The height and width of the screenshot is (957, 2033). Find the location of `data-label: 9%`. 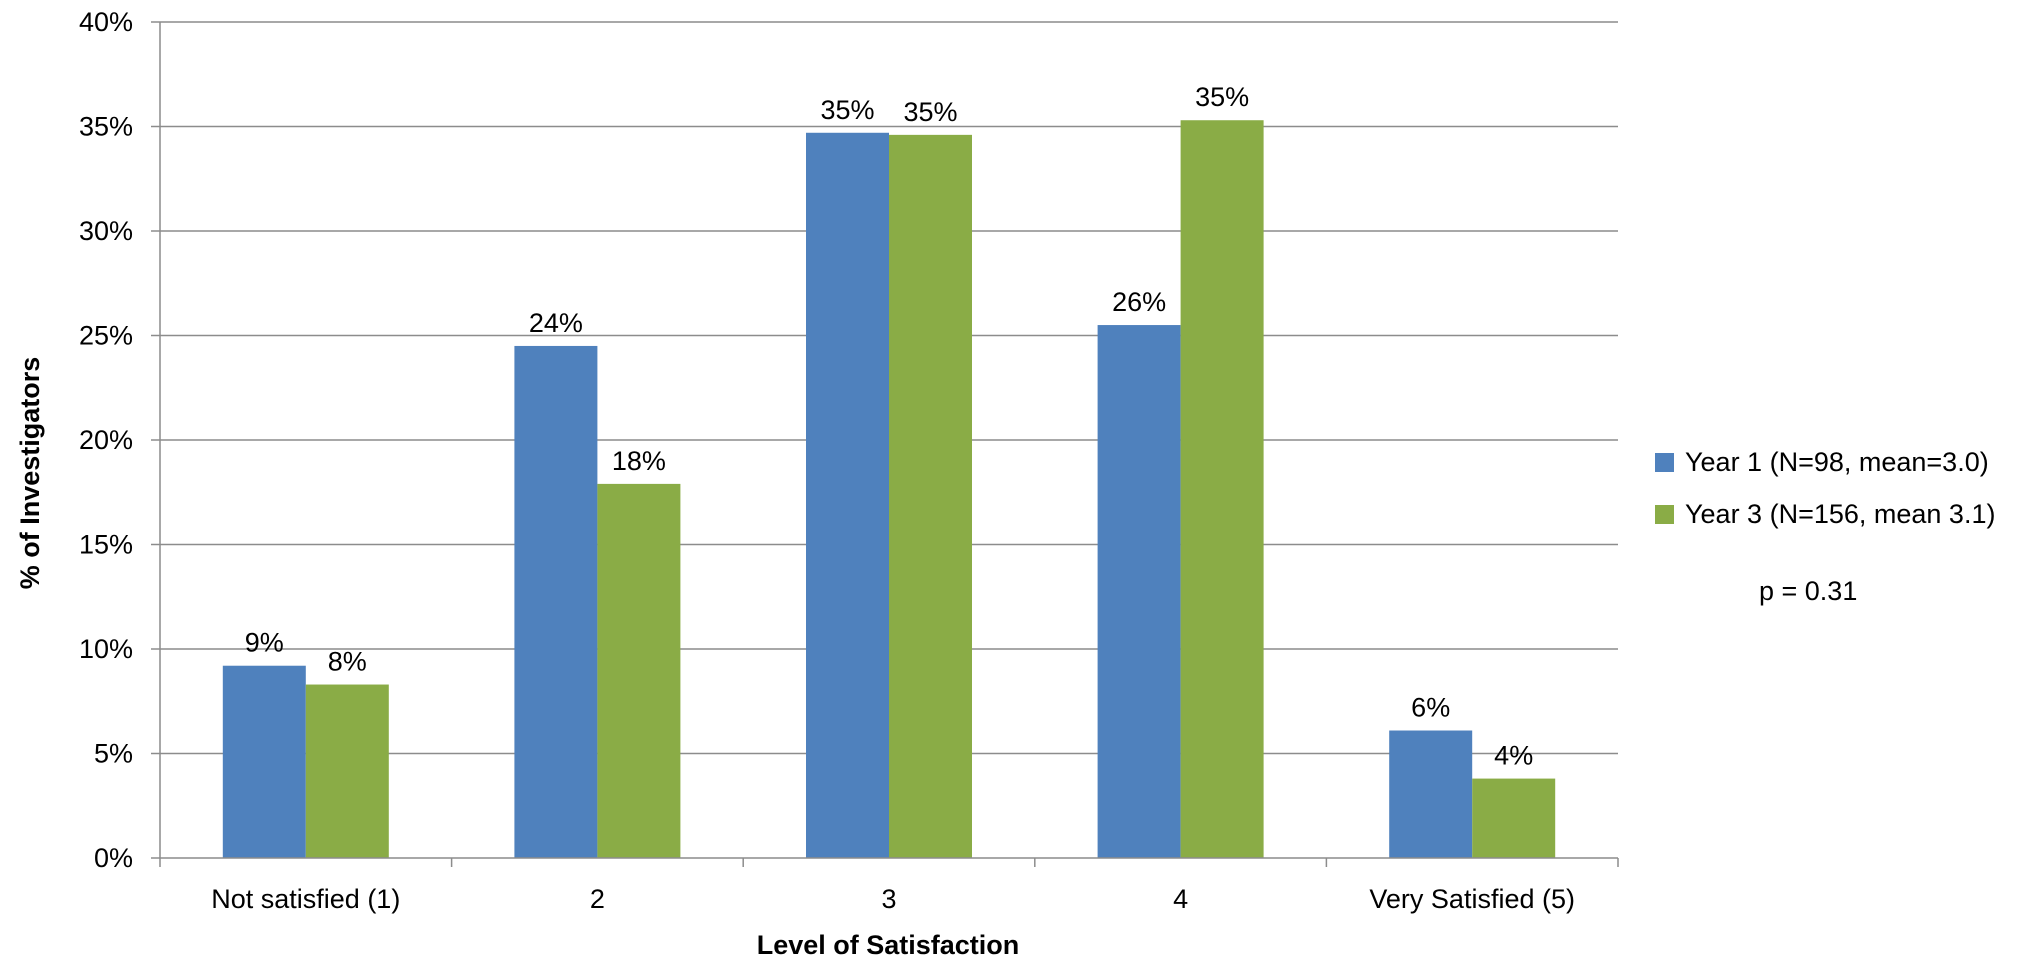

data-label: 9% is located at coordinates (264, 643).